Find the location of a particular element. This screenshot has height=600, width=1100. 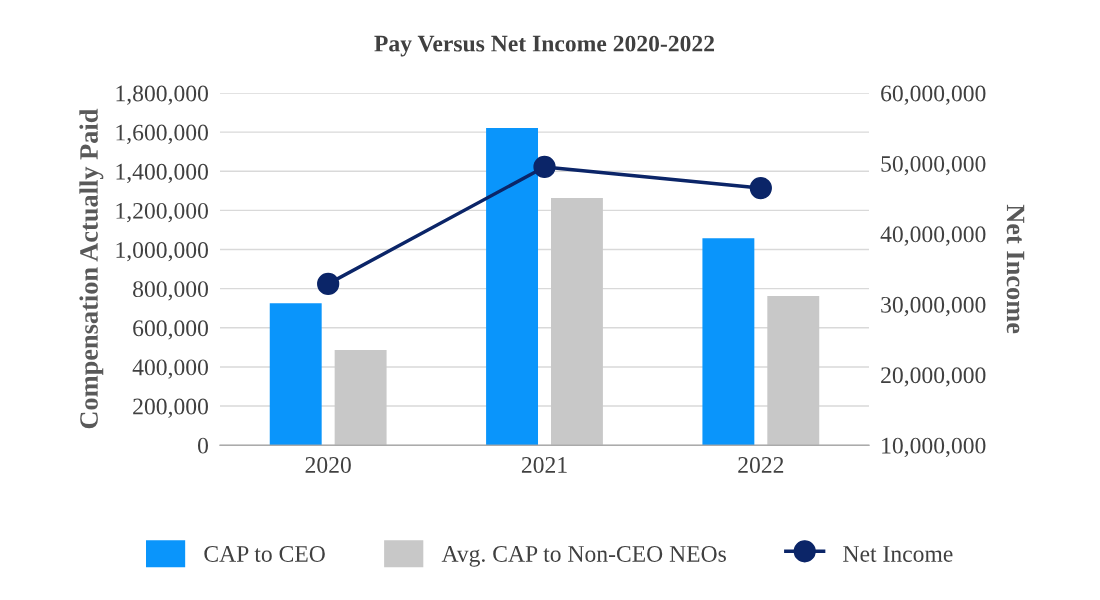

y2-tick-label: 60,000,000 is located at coordinates (933, 95).